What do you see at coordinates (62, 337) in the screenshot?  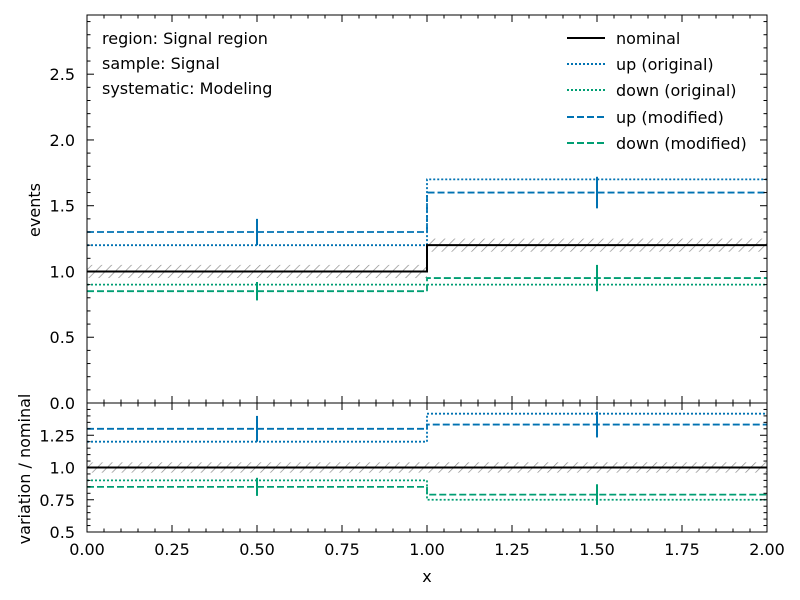 I see `main-y-tick-label: 0.5` at bounding box center [62, 337].